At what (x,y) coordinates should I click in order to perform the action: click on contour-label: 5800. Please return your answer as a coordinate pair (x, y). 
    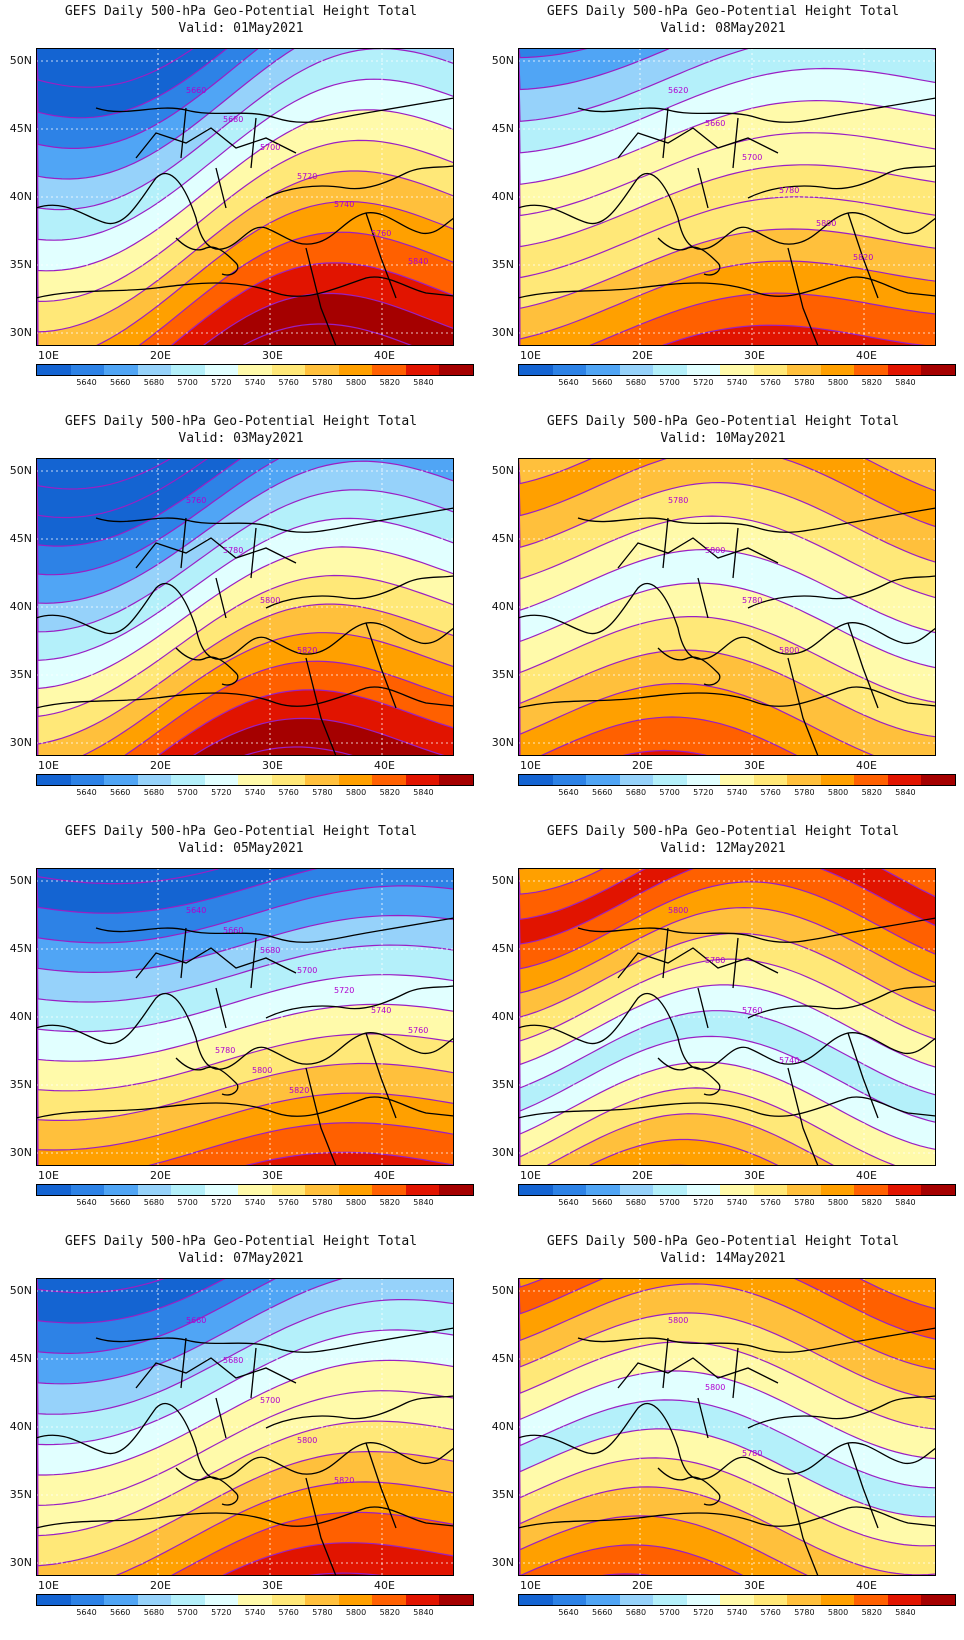
    Looking at the image, I should click on (826, 223).